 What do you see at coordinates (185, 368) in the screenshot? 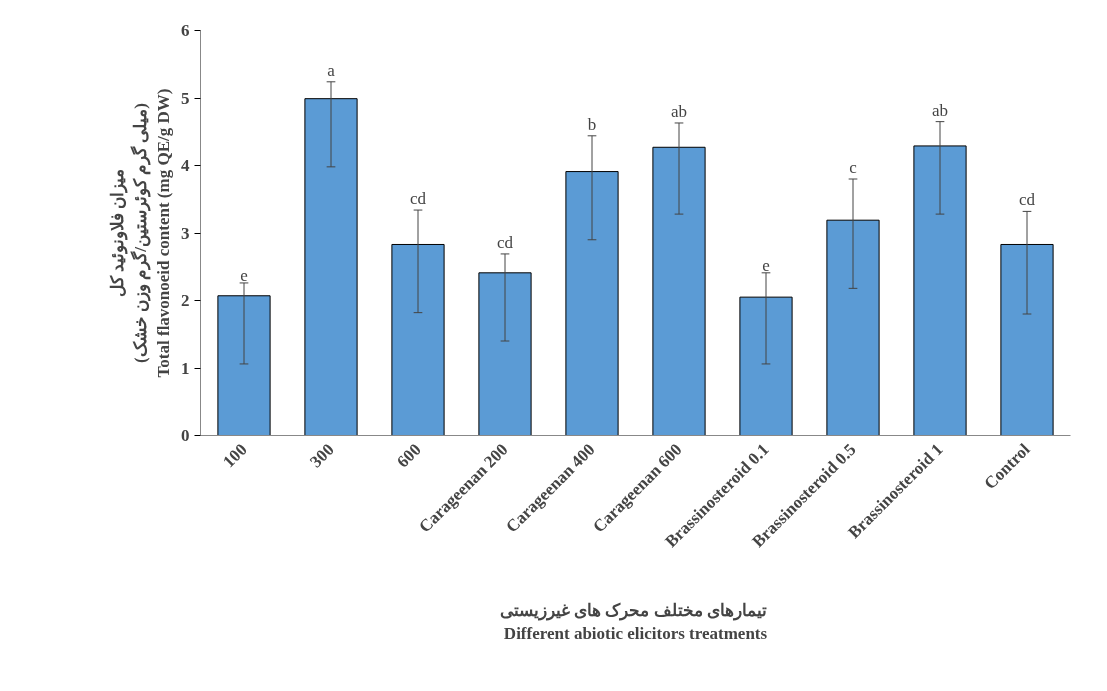
I see `y-tick-label: 1` at bounding box center [185, 368].